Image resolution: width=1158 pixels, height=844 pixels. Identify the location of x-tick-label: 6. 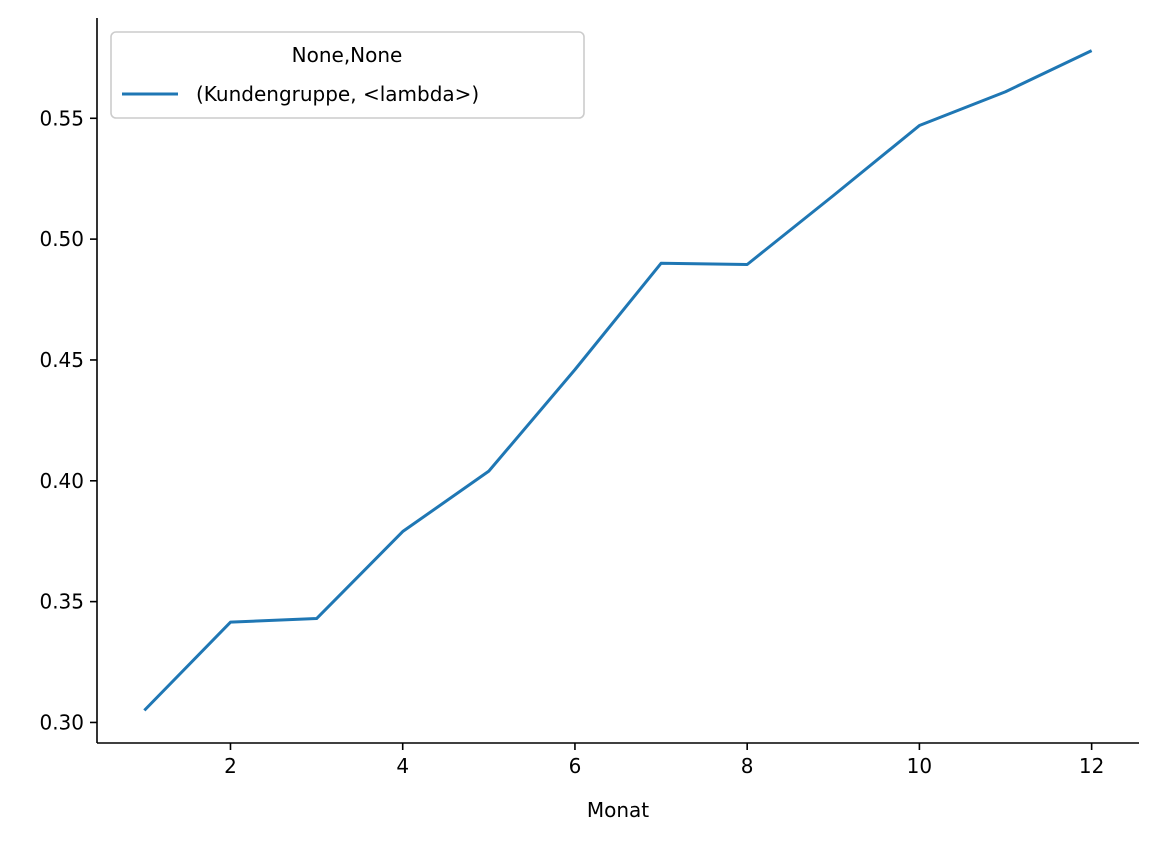
(575, 766).